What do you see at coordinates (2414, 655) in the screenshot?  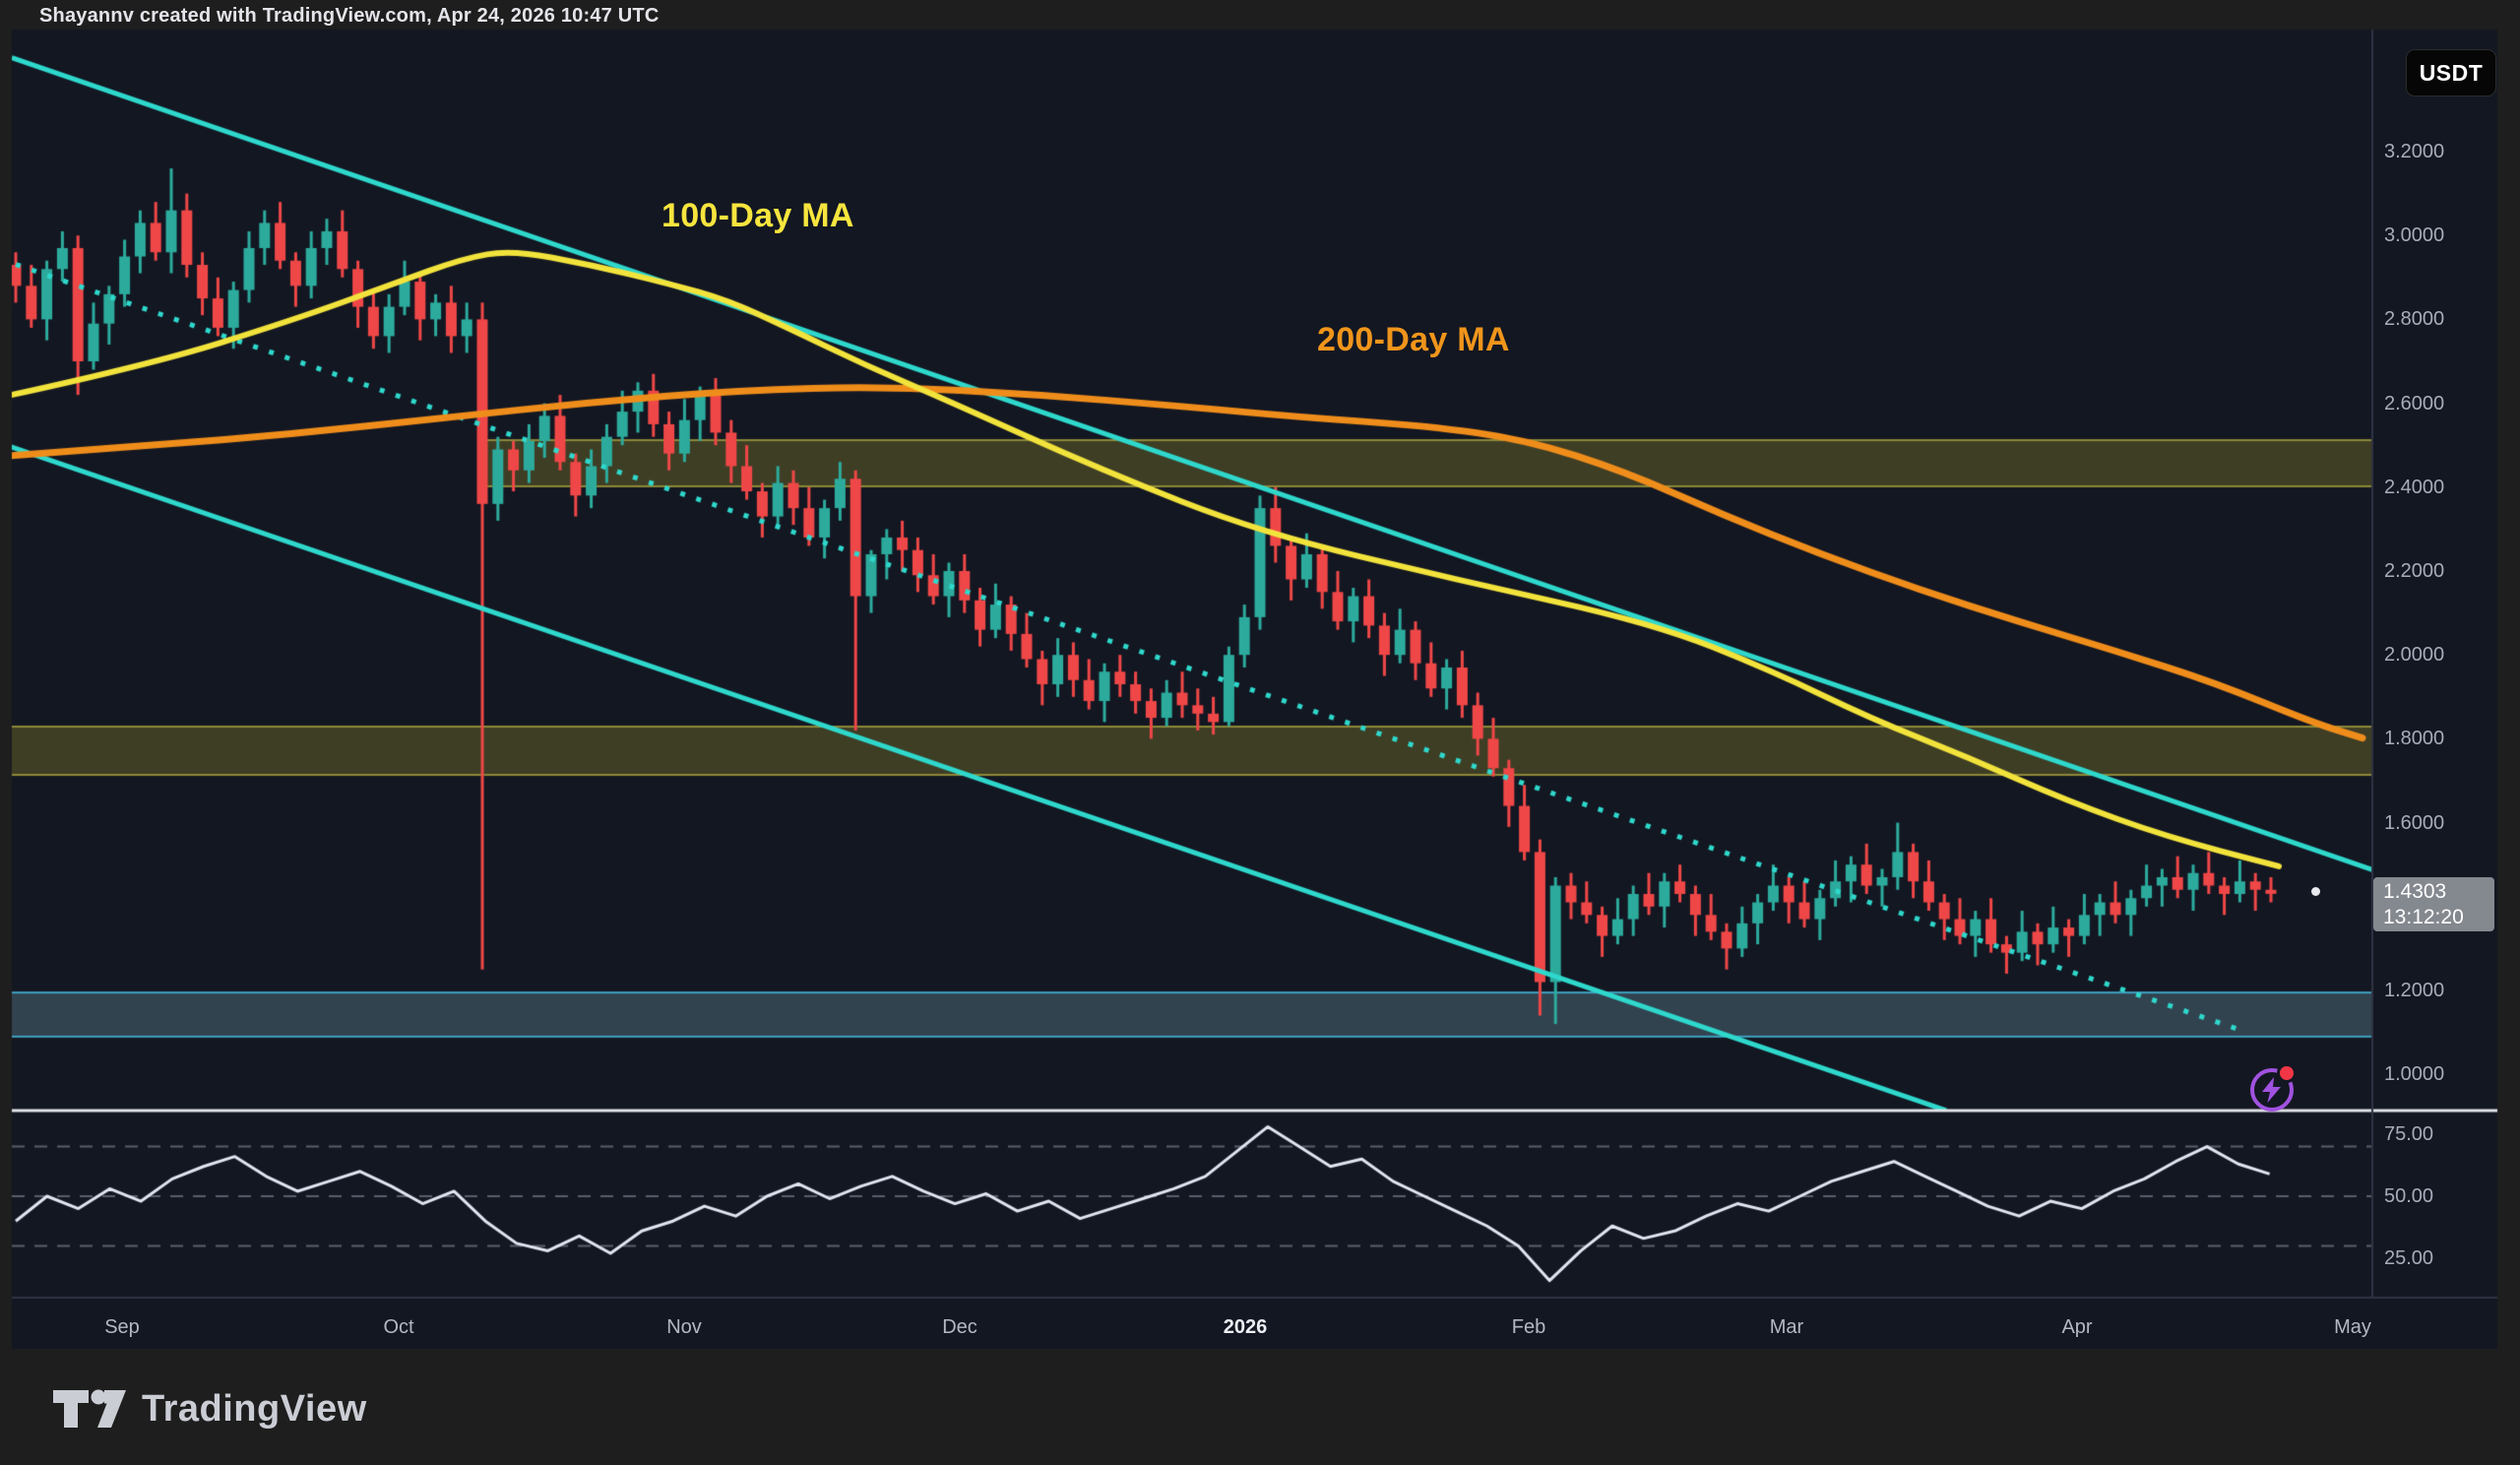 I see `price-axis-label: 2.0000` at bounding box center [2414, 655].